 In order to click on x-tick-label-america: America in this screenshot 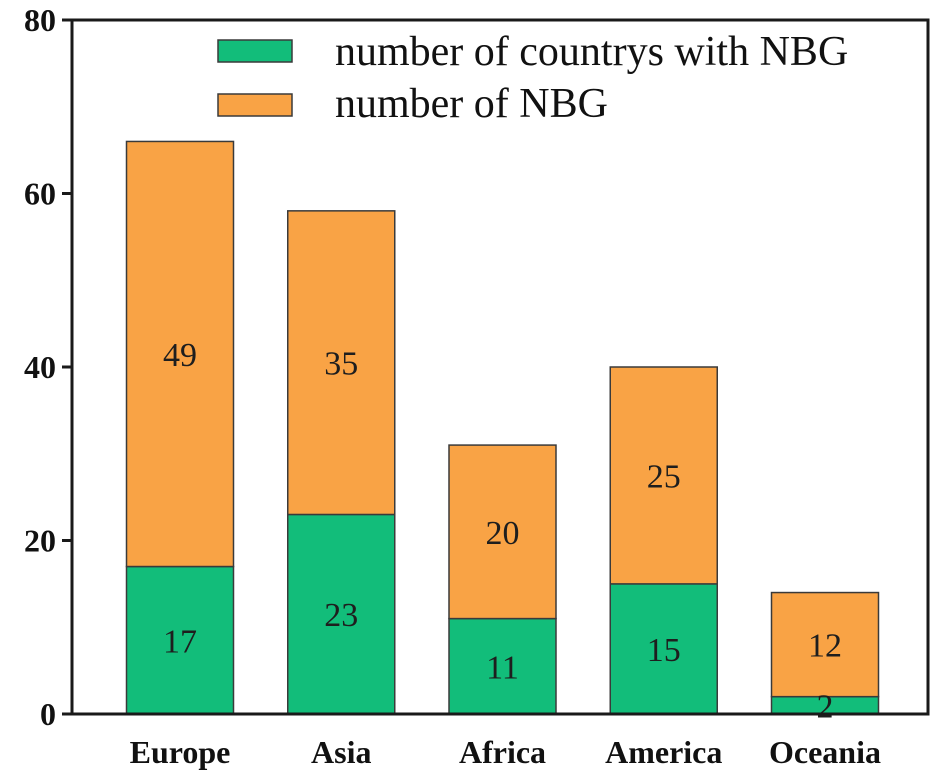, I will do `click(663, 752)`.